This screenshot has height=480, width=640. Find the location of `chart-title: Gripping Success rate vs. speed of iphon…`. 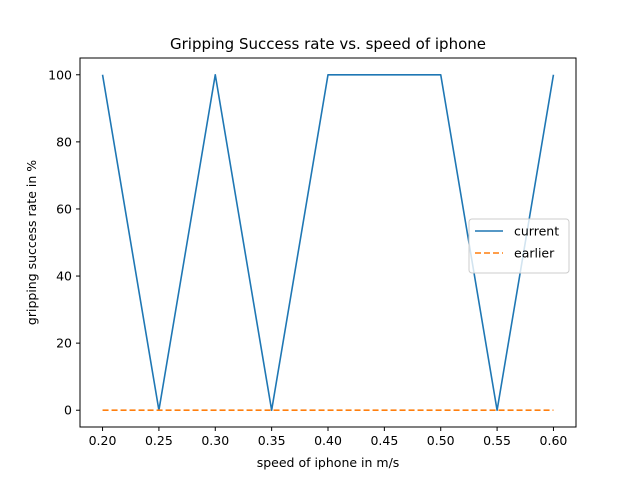

chart-title: Gripping Success rate vs. speed of iphon… is located at coordinates (328, 44).